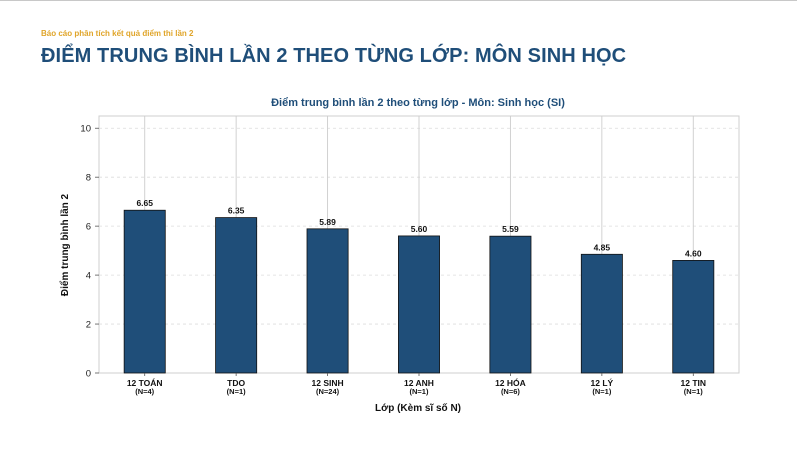 Image resolution: width=797 pixels, height=449 pixels. Describe the element at coordinates (602, 382) in the screenshot. I see `x-tick-label: 12 LÝ` at that location.